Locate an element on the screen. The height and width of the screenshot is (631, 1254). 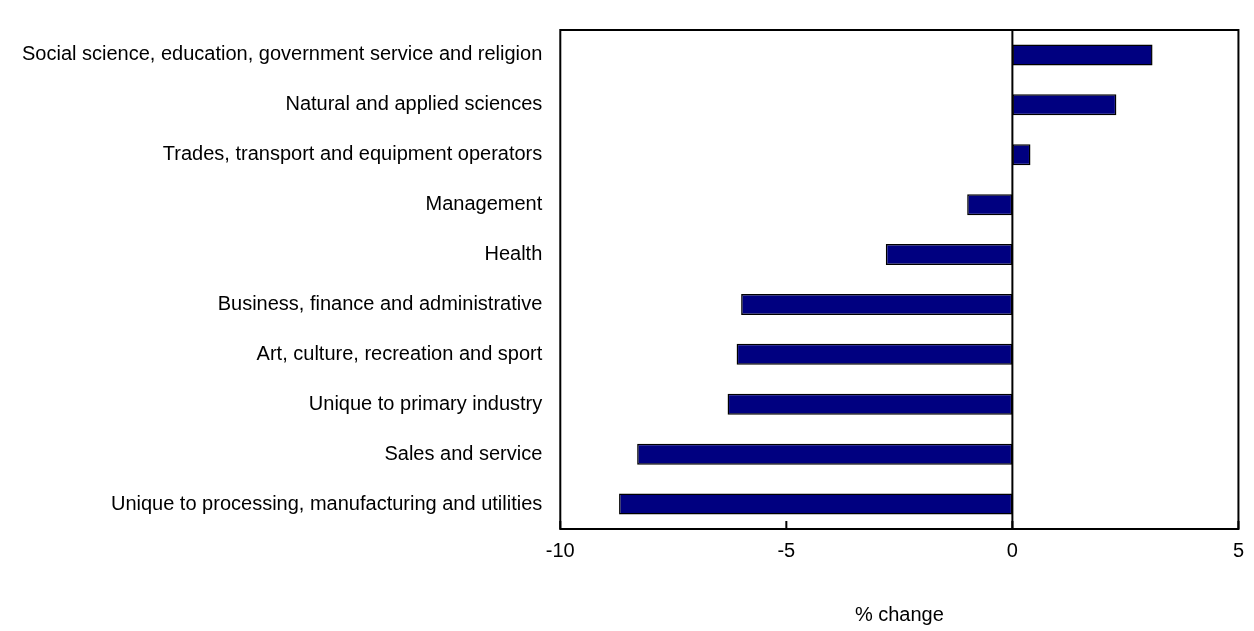
y-tick-label: Business, finance and administrative is located at coordinates (380, 302).